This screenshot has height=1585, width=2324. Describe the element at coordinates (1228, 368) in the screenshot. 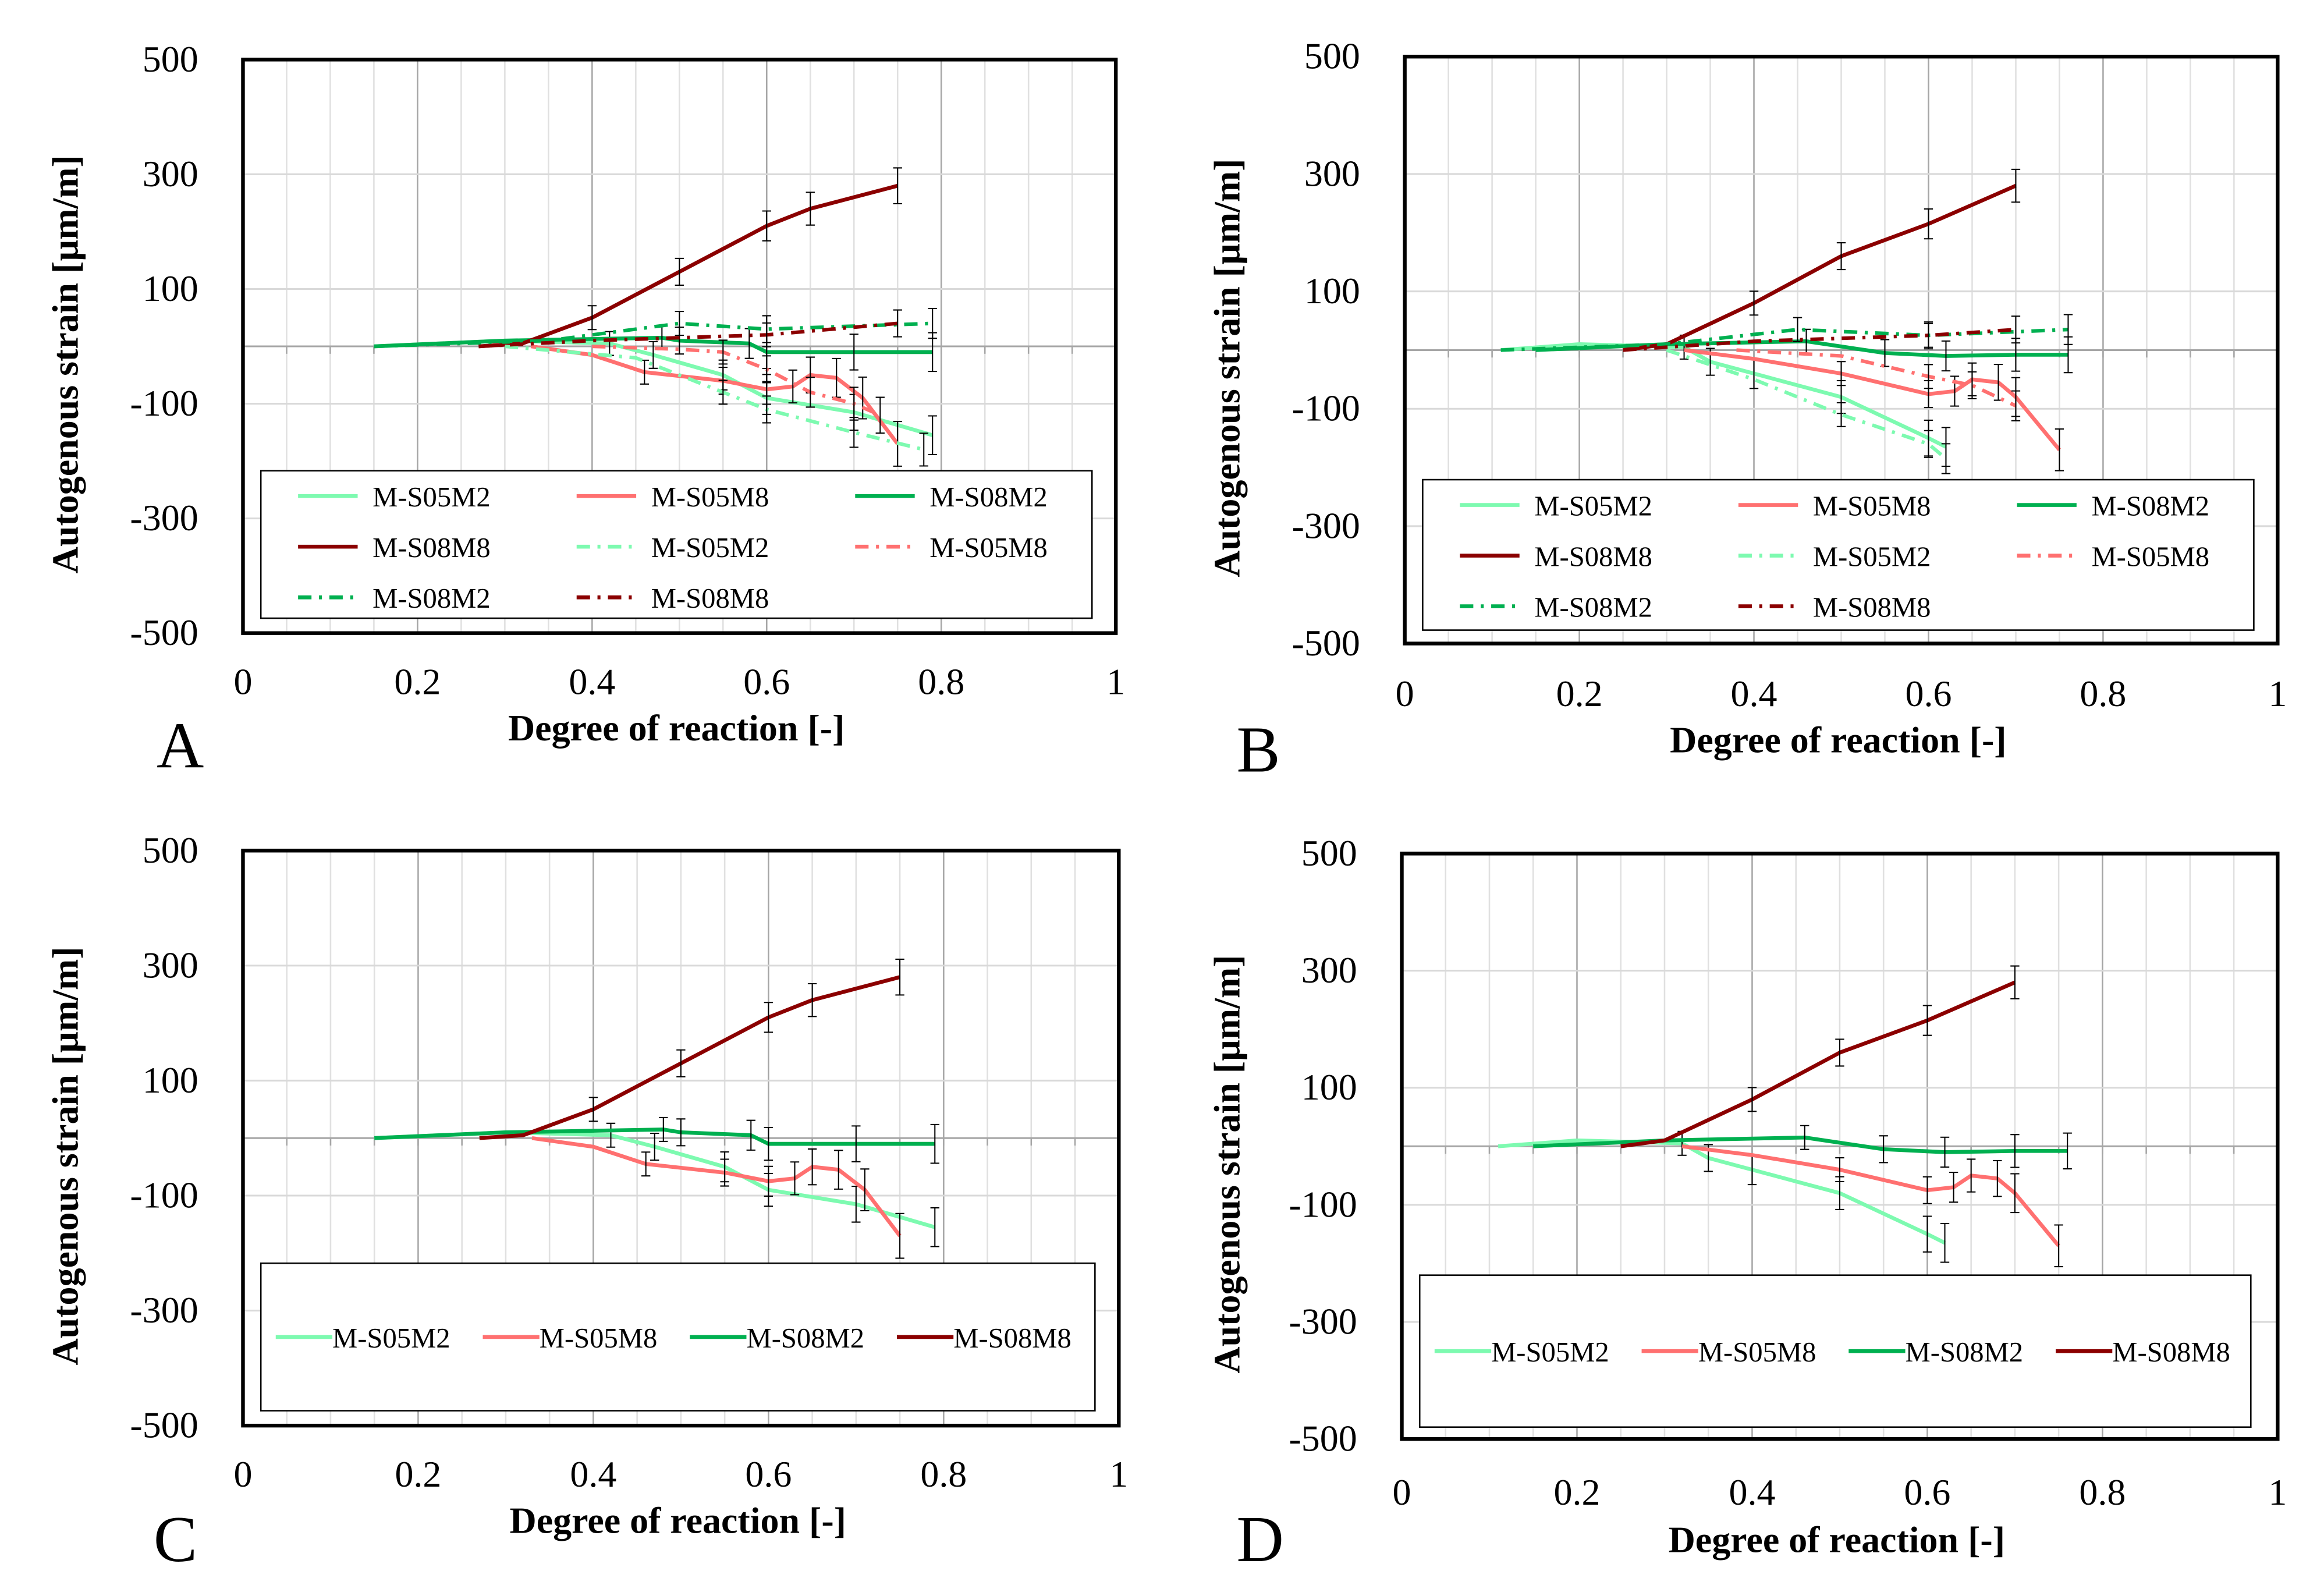

I see `y-axis-title: Autogenous strain [µm/m]` at that location.